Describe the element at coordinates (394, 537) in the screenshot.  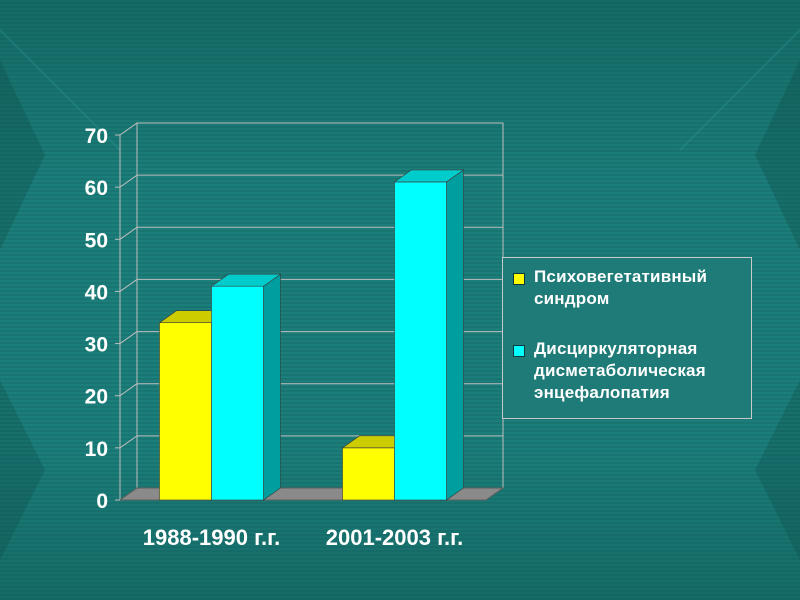
I see `x-category-label: 2001-2003 г.г.` at that location.